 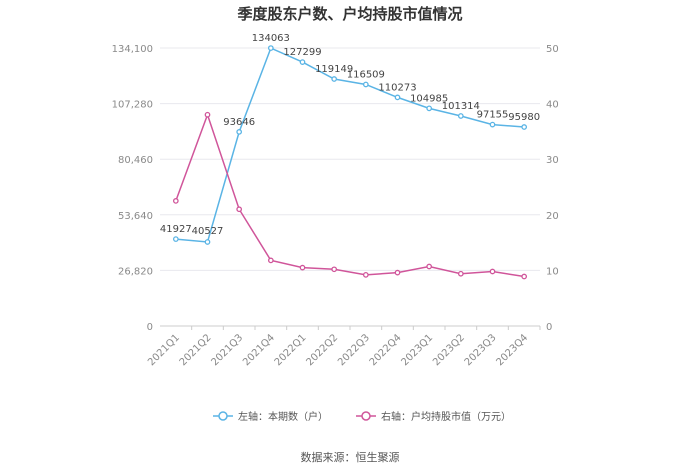 What do you see at coordinates (283, 416) in the screenshot?
I see `legend-label: 左轴：本期数（户）` at bounding box center [283, 416].